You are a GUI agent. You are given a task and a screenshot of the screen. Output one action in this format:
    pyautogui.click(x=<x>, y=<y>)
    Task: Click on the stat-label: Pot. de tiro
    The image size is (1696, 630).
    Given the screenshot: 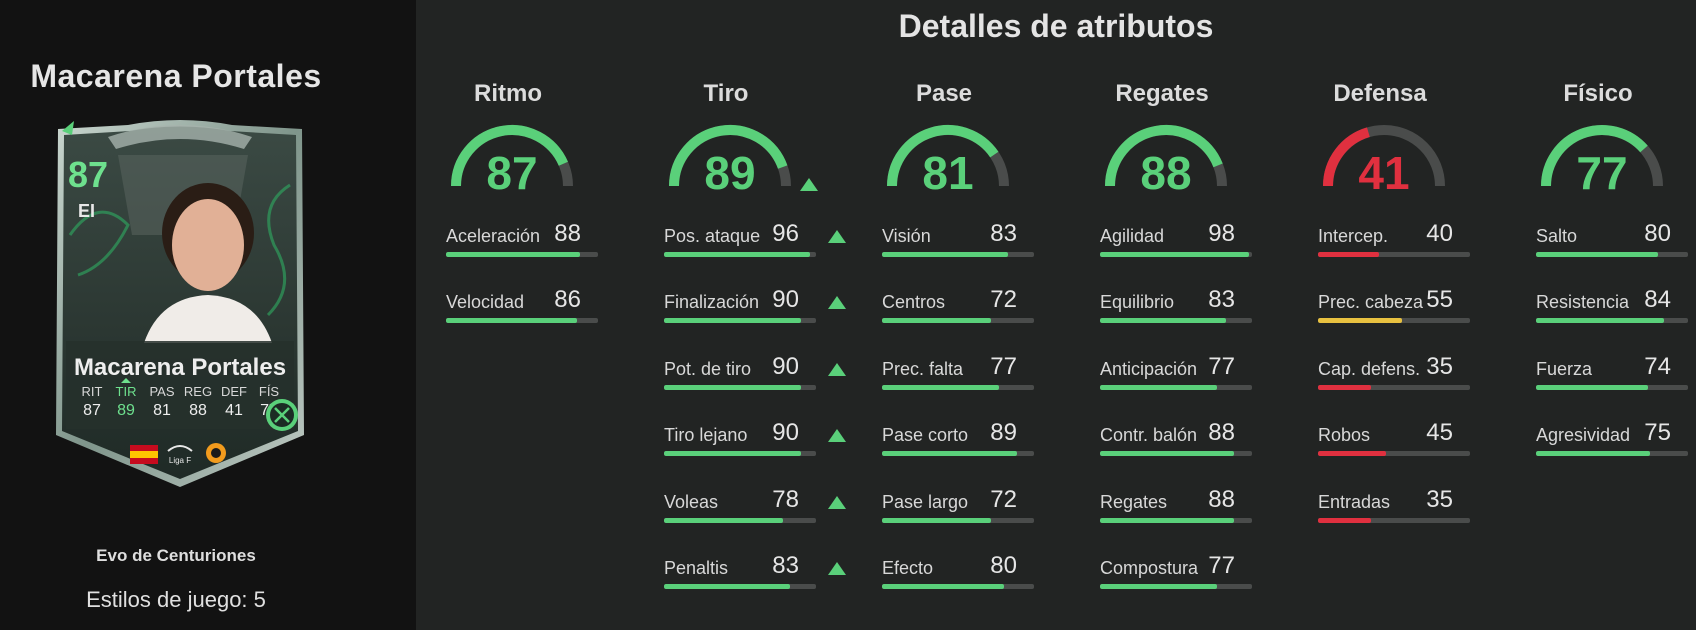 What is the action you would take?
    pyautogui.click(x=708, y=369)
    